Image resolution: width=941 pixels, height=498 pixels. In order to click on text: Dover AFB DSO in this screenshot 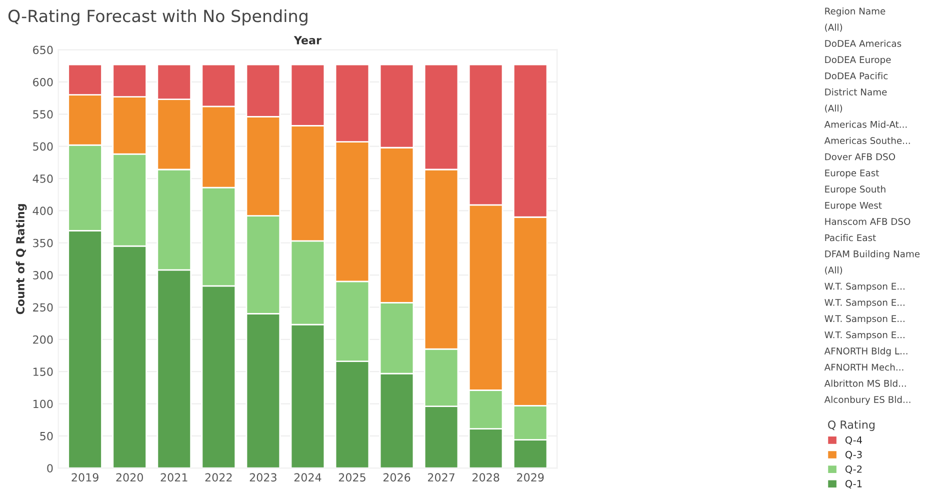, I will do `click(860, 156)`.